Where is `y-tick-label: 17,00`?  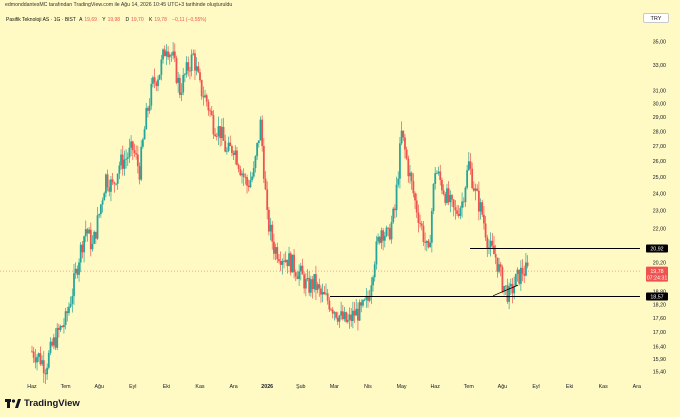
y-tick-label: 17,00 is located at coordinates (659, 333).